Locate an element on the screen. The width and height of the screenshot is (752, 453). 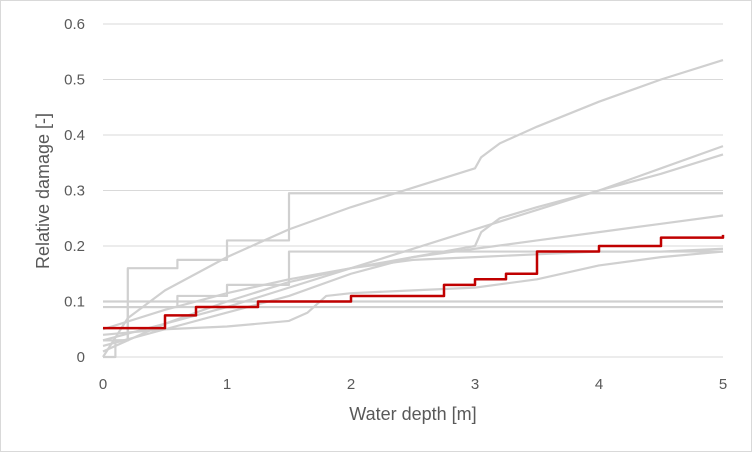
y-axis-title: Relative damage [-] is located at coordinates (43, 191).